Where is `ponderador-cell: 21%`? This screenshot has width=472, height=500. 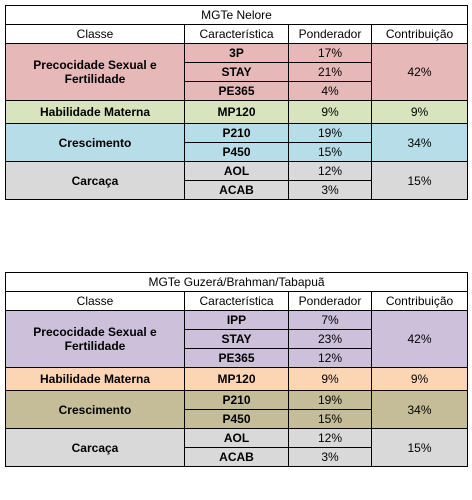 ponderador-cell: 21% is located at coordinates (330, 72).